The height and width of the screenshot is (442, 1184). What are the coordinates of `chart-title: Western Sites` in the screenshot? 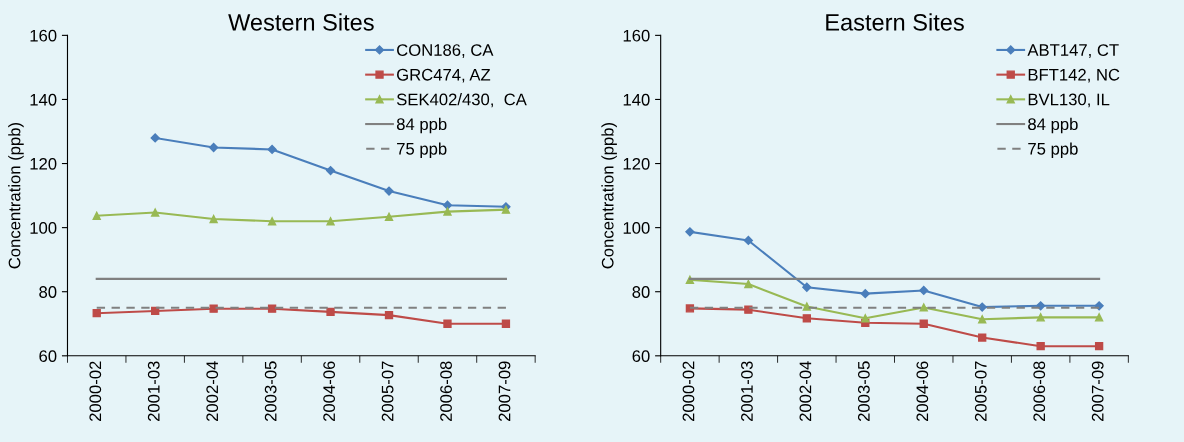 It's located at (301, 22).